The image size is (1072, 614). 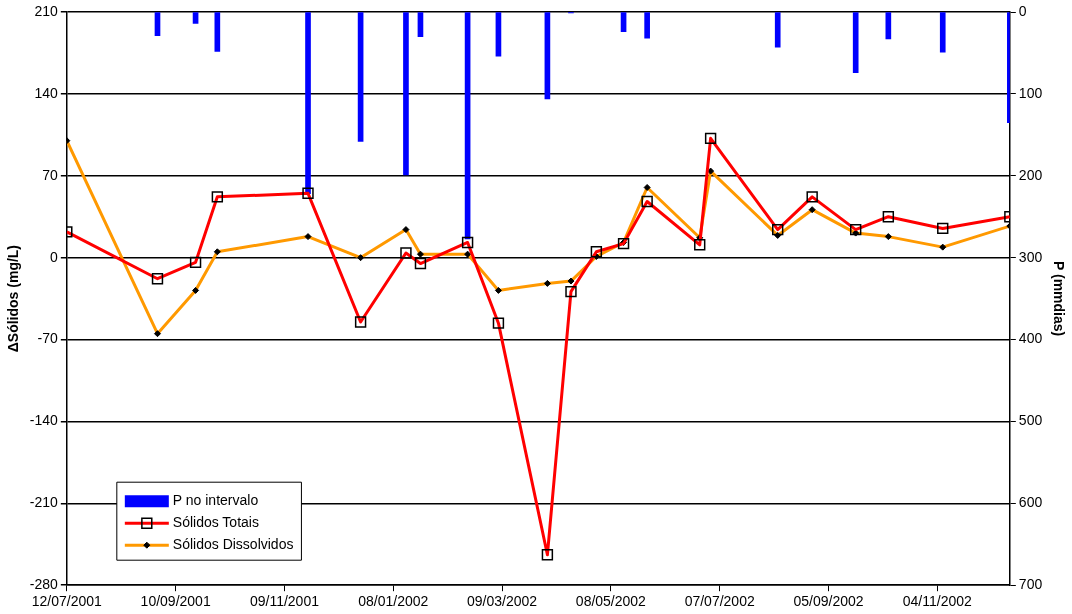 I want to click on x-tick-label: 08/05/2002, so click(x=611, y=601).